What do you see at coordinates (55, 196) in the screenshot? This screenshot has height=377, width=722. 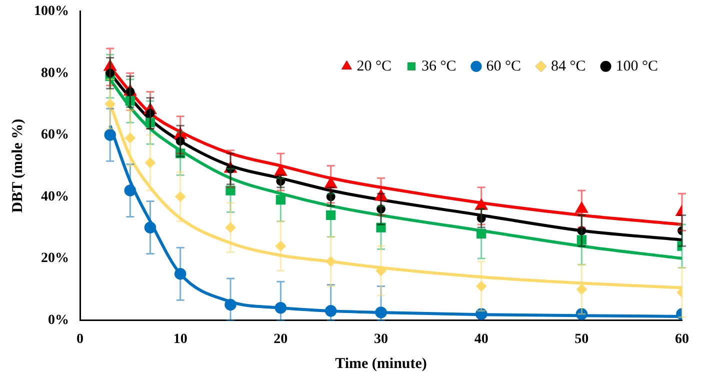 I see `y-tick-label: 40%` at bounding box center [55, 196].